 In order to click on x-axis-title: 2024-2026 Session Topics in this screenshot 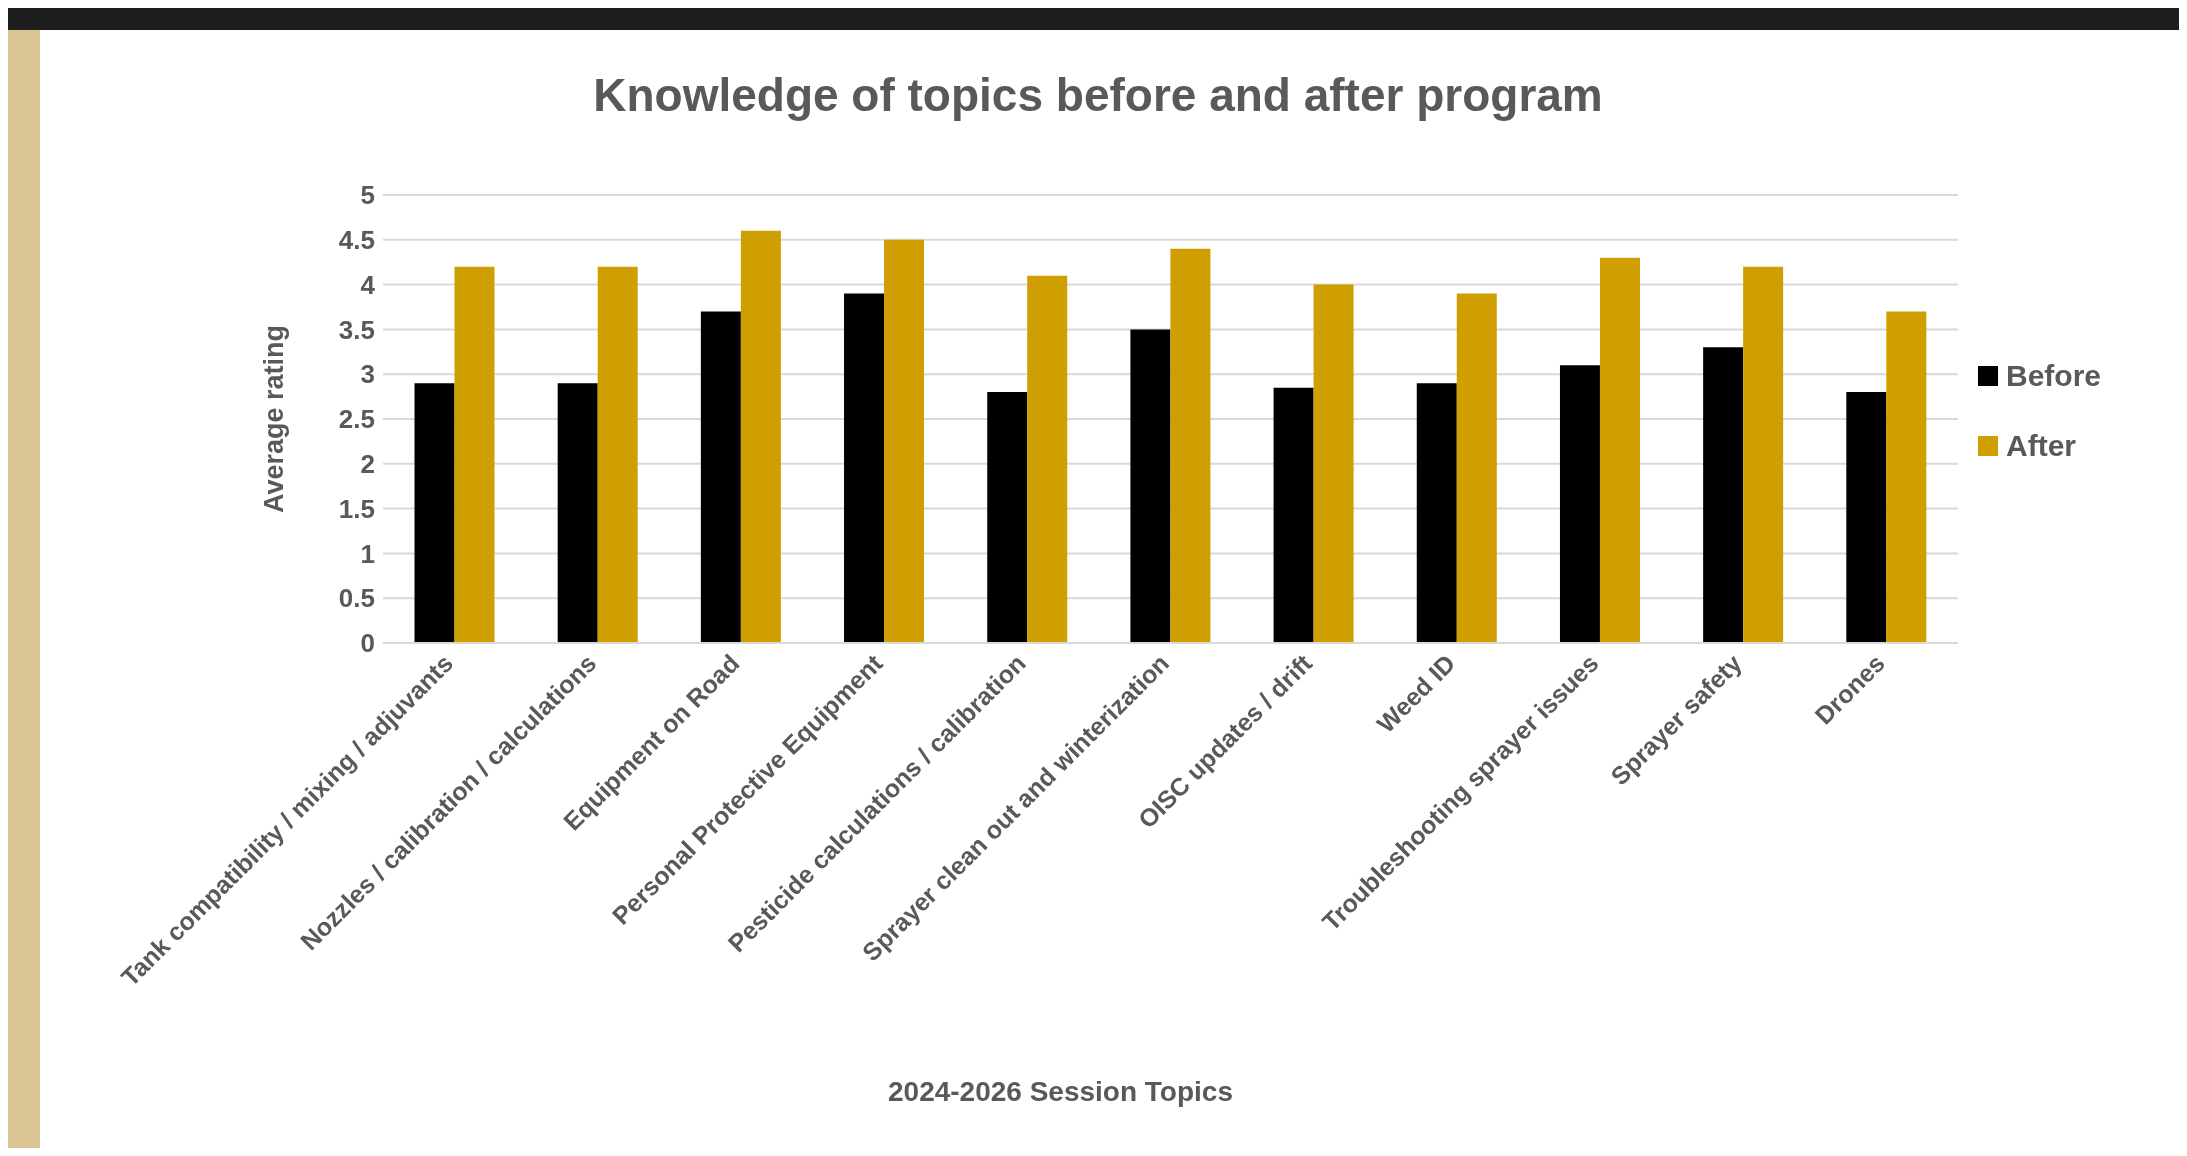, I will do `click(1060, 1091)`.